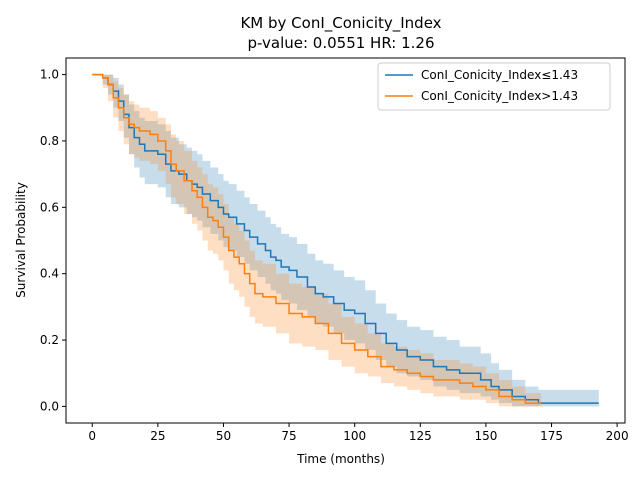  Describe the element at coordinates (340, 43) in the screenshot. I see `chart-subtitle: p-value: 0.0551 HR: 1.26` at that location.